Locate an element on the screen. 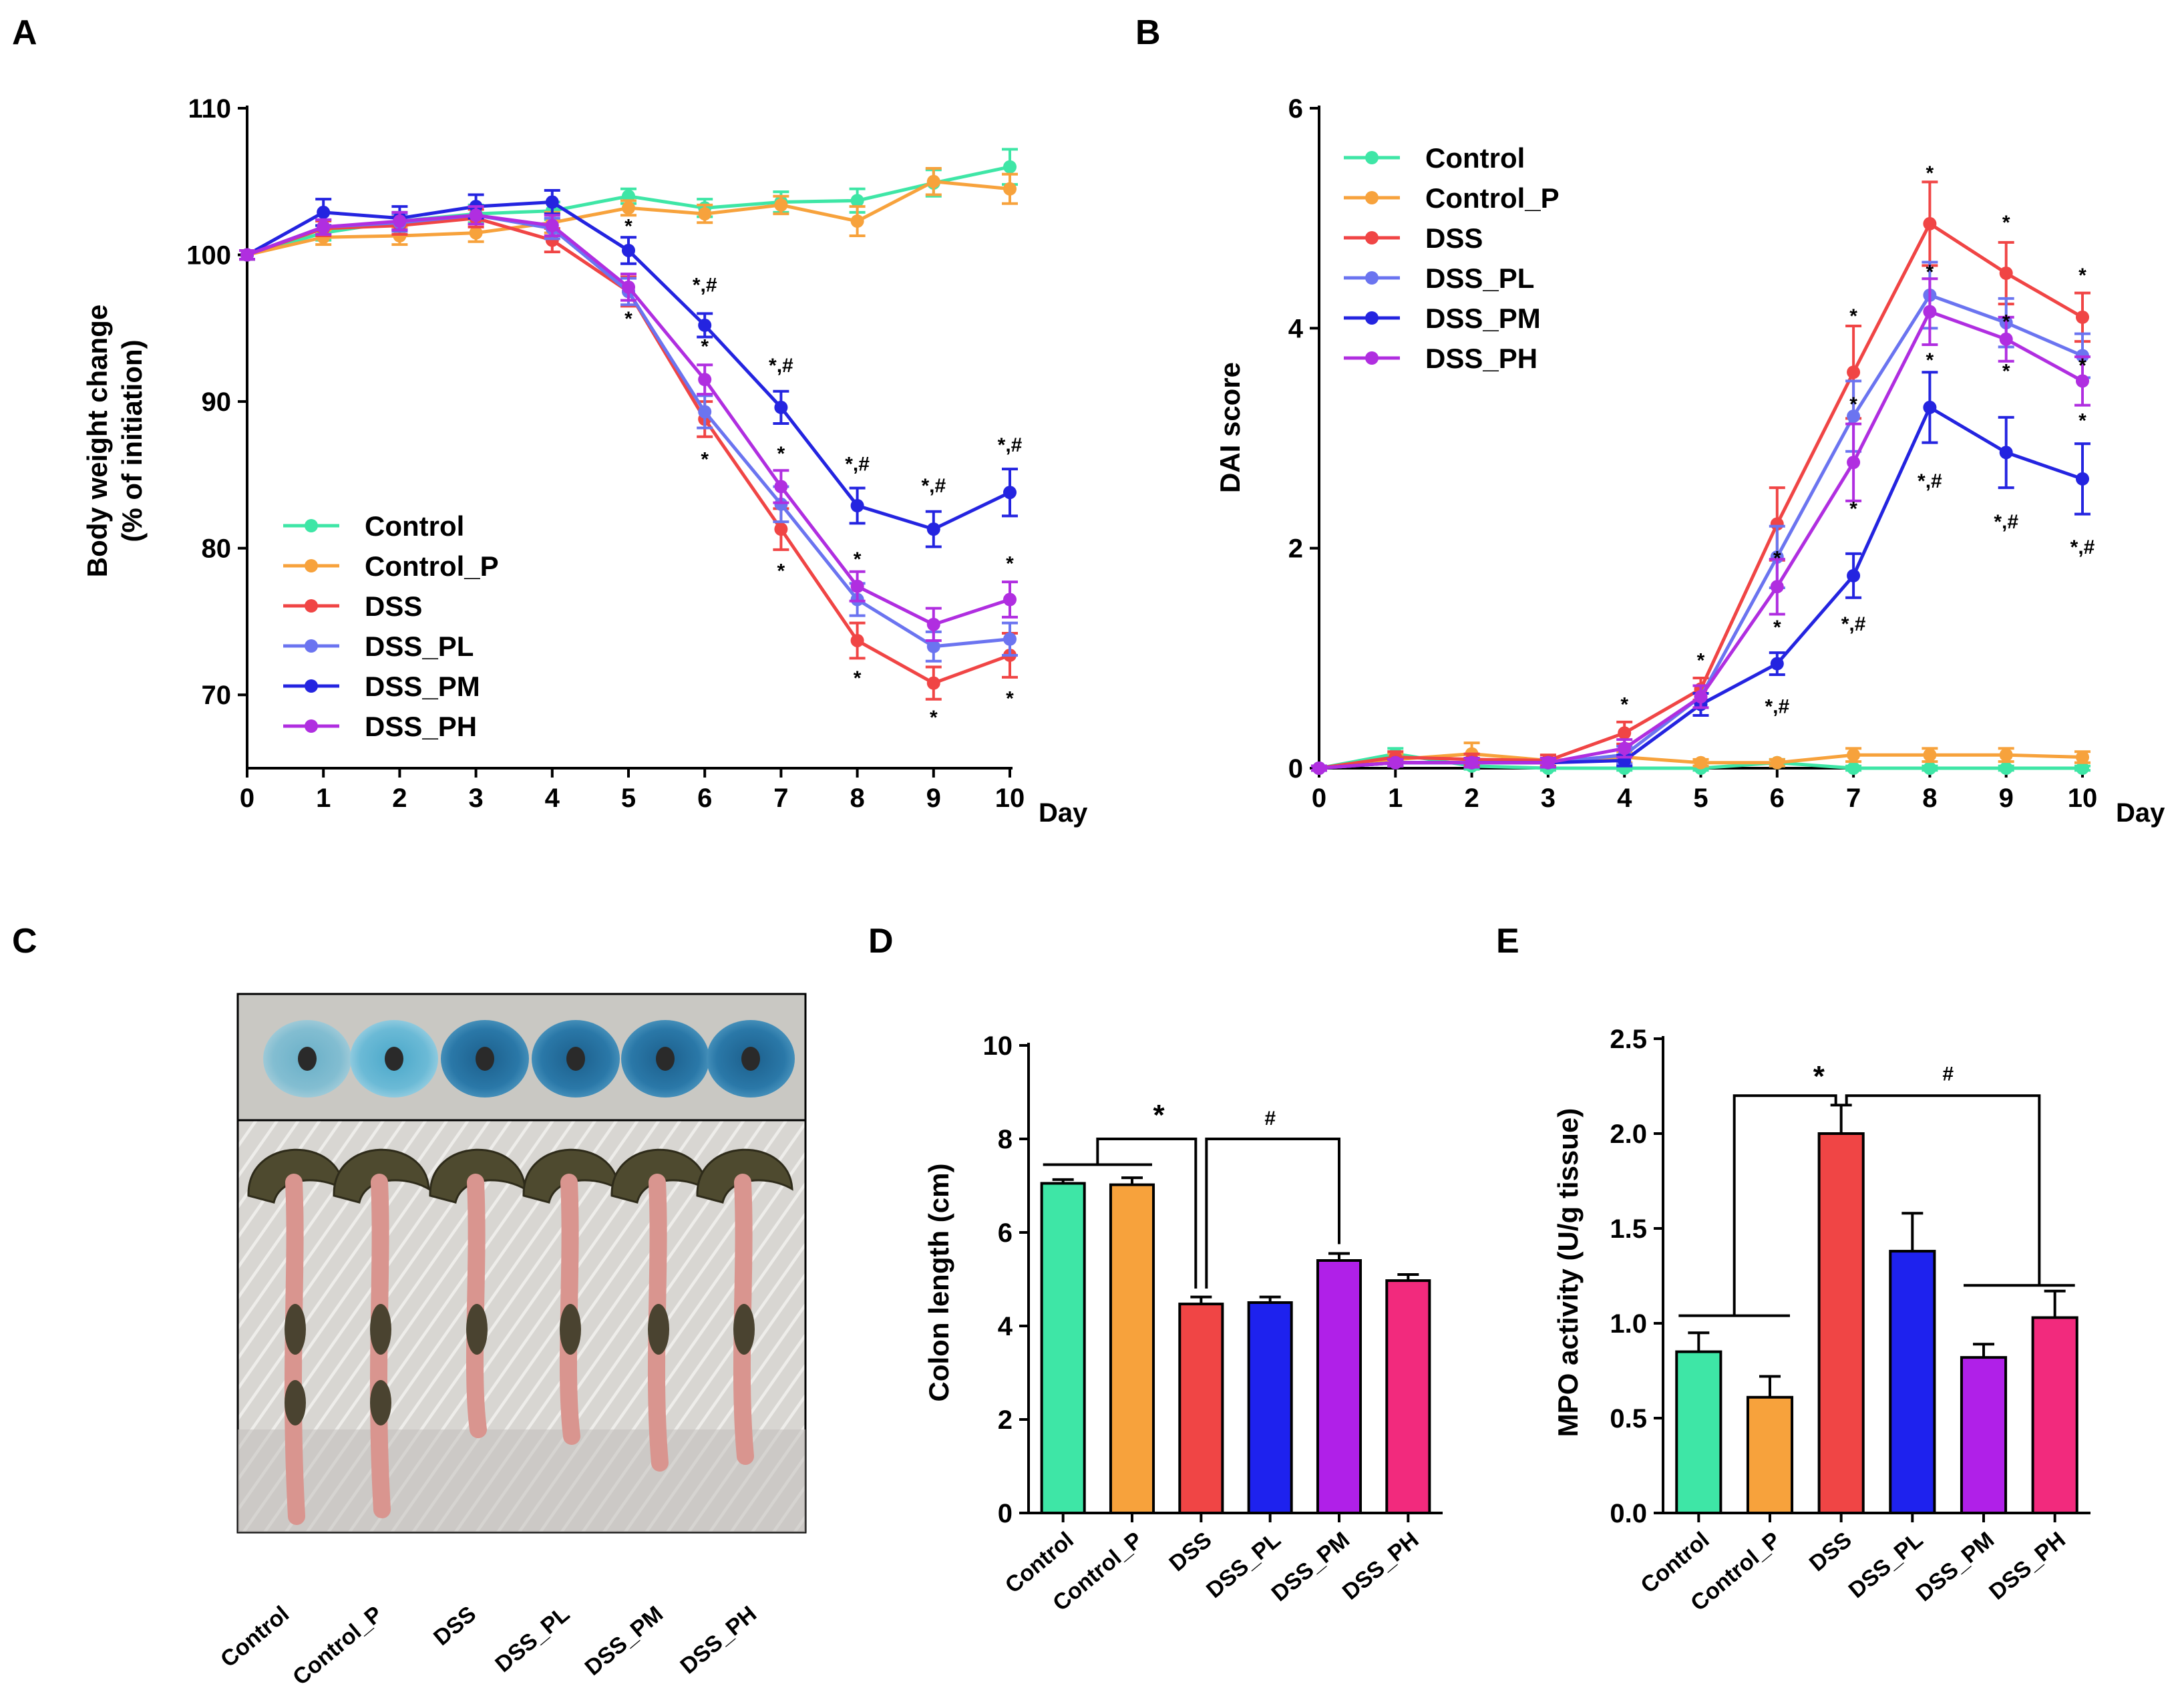 The image size is (2184, 1686). photo-label-dss-pm: DSS_PM is located at coordinates (624, 1641).